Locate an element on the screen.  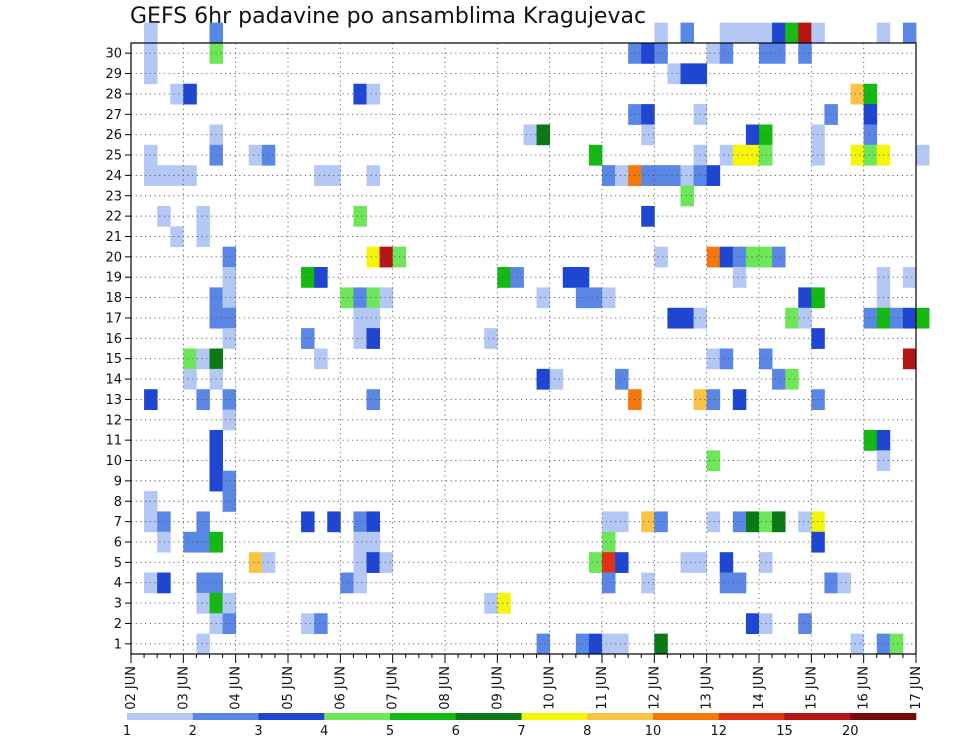
y-tick-label: 3 is located at coordinates (118, 604).